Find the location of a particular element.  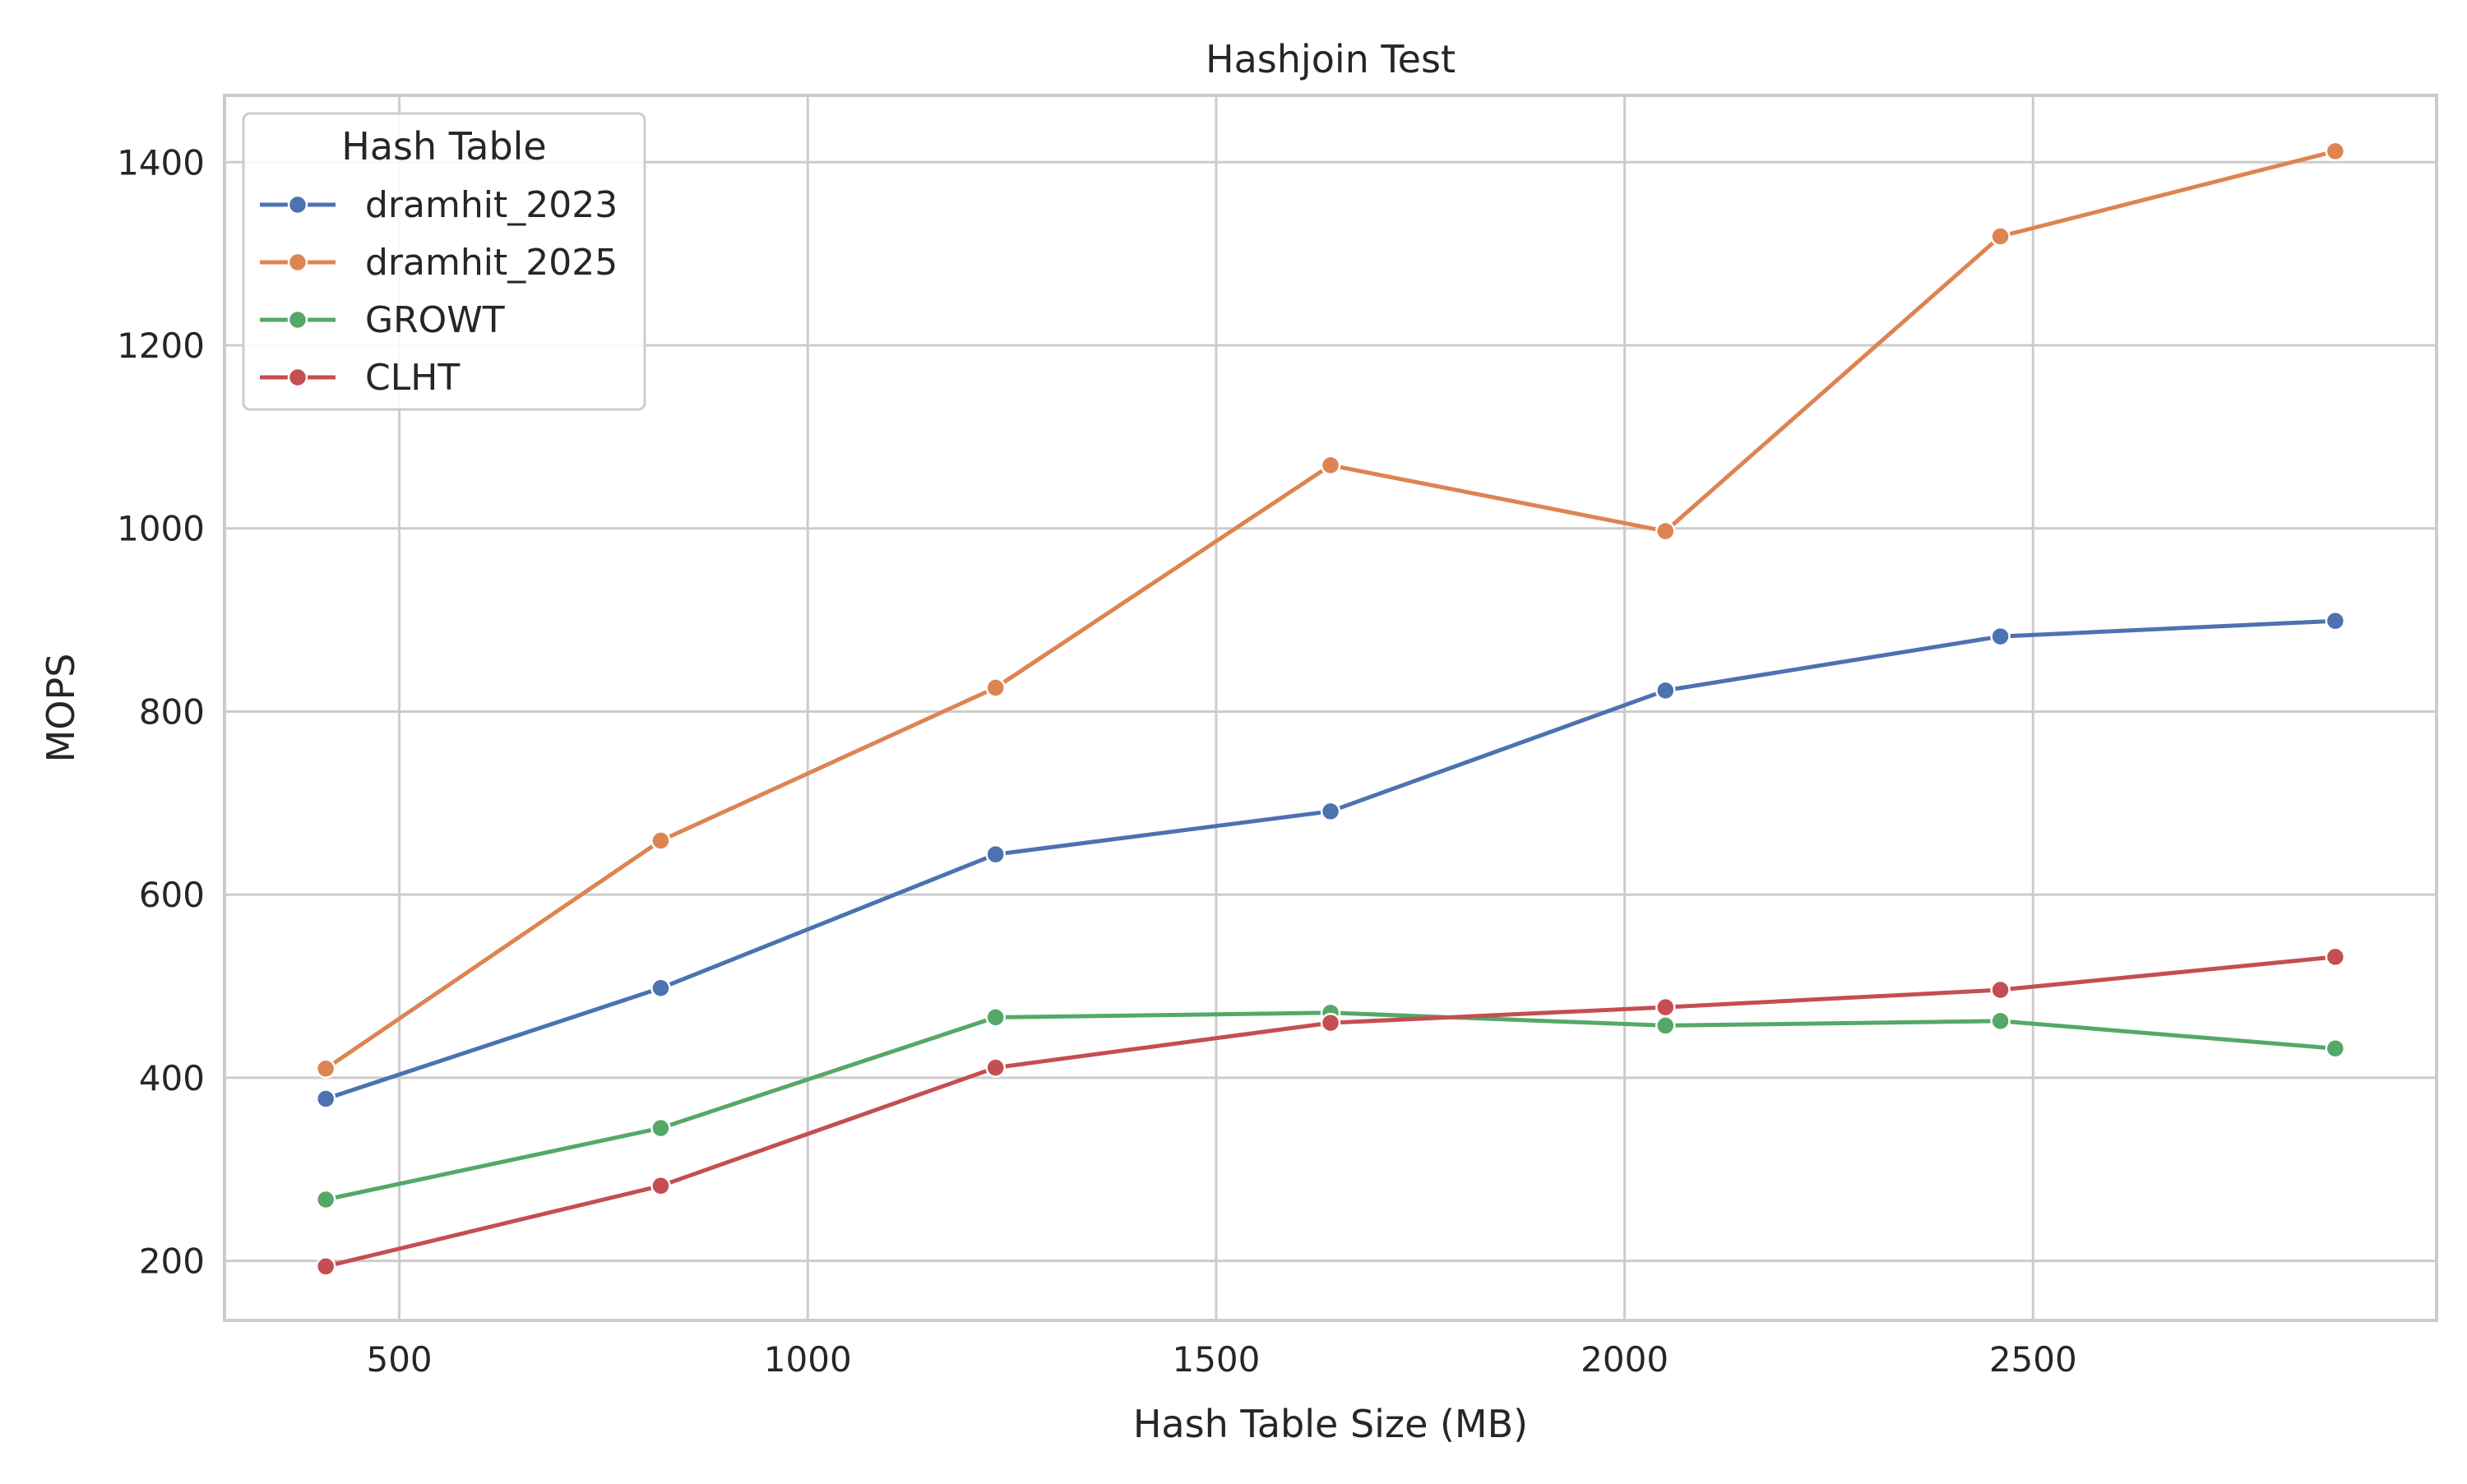

y-tick-label: 400 is located at coordinates (172, 1078).